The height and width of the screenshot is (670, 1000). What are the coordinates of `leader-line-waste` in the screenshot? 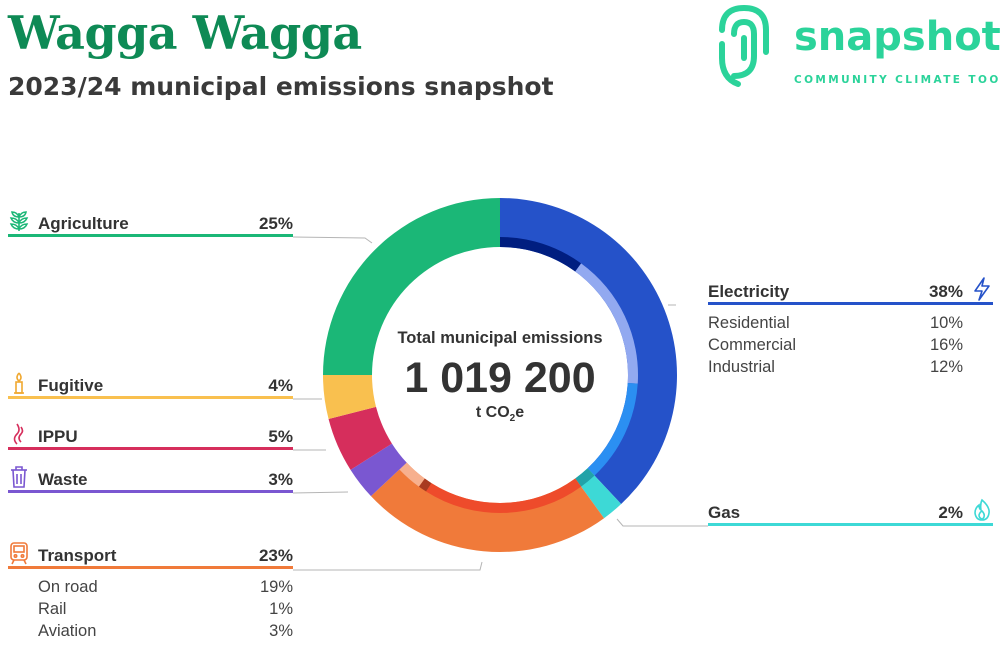 It's located at (320, 492).